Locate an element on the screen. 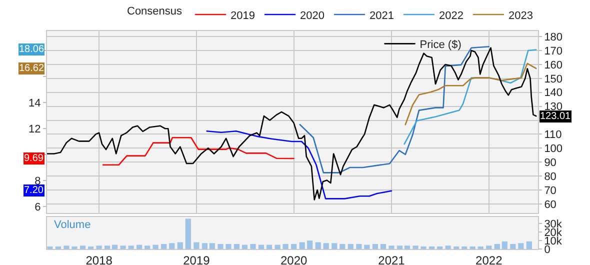  y-tick-label: 12 is located at coordinates (34, 129).